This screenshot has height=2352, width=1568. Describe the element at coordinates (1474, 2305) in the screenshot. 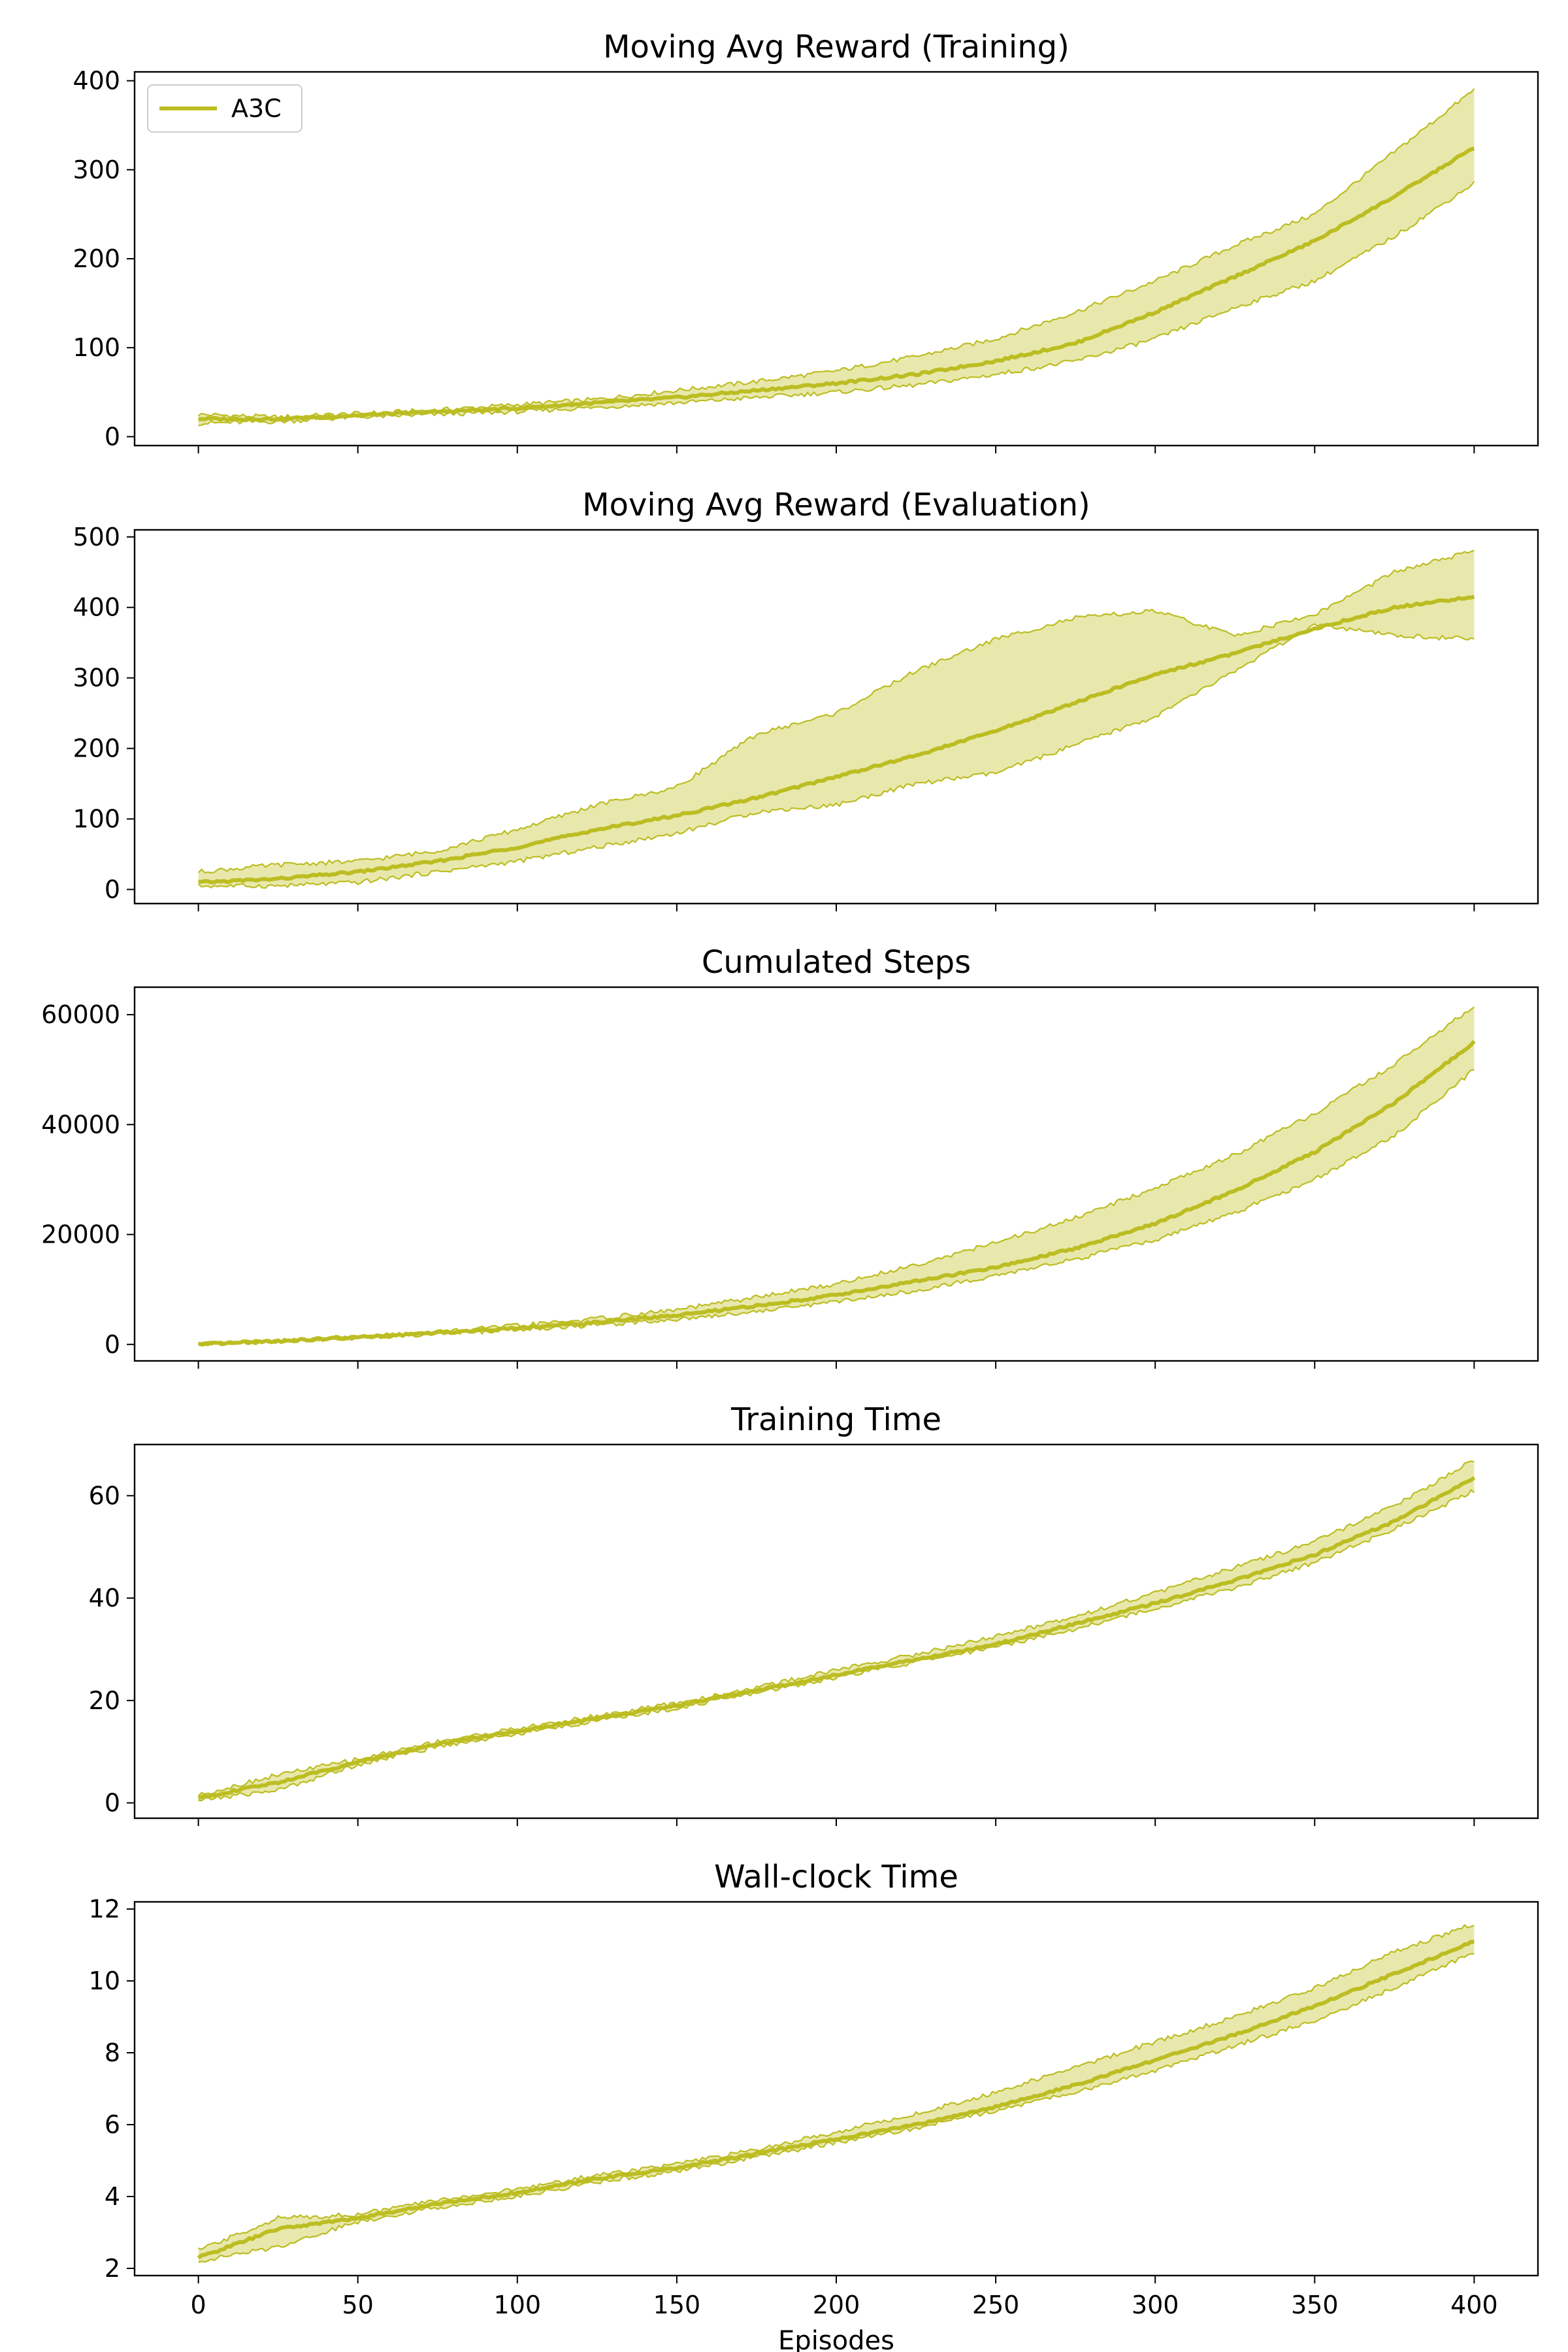

I see `x-tick-label: 400` at that location.